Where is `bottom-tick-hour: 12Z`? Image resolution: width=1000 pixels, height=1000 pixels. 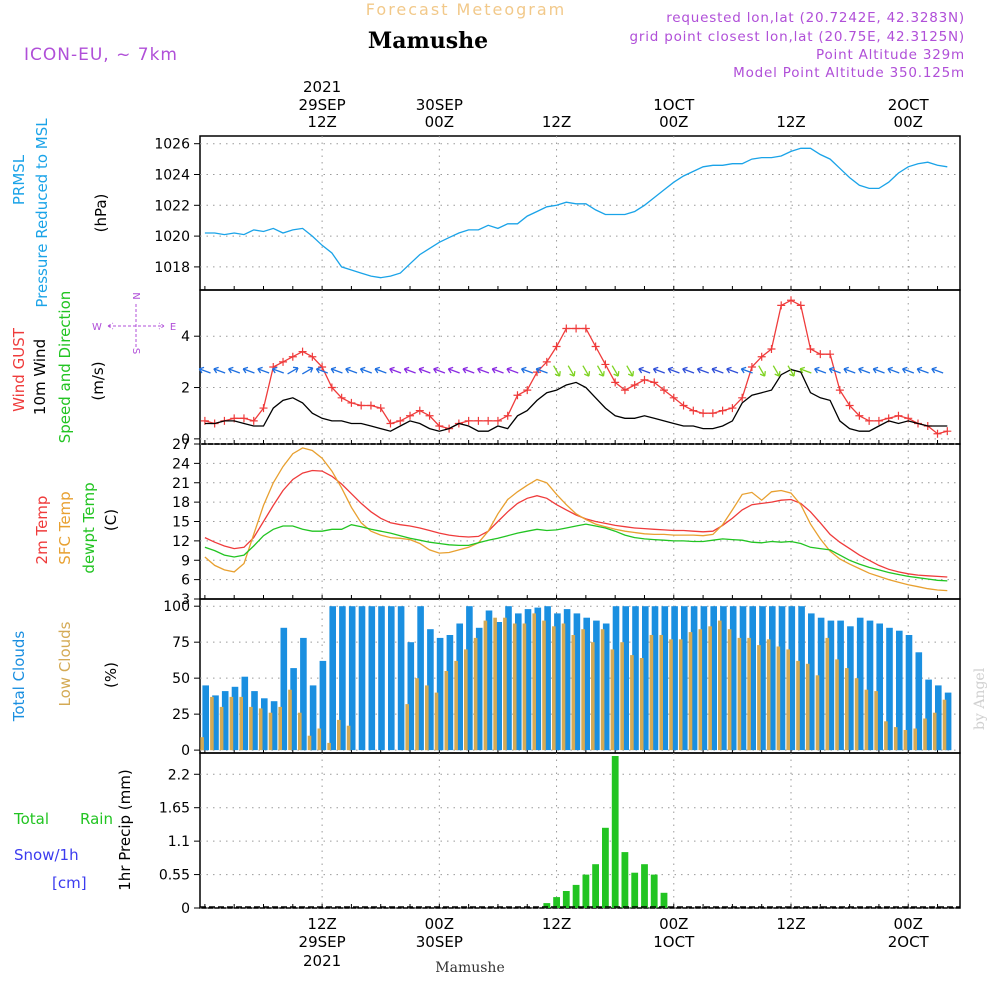
bottom-tick-hour: 12Z is located at coordinates (321, 924).